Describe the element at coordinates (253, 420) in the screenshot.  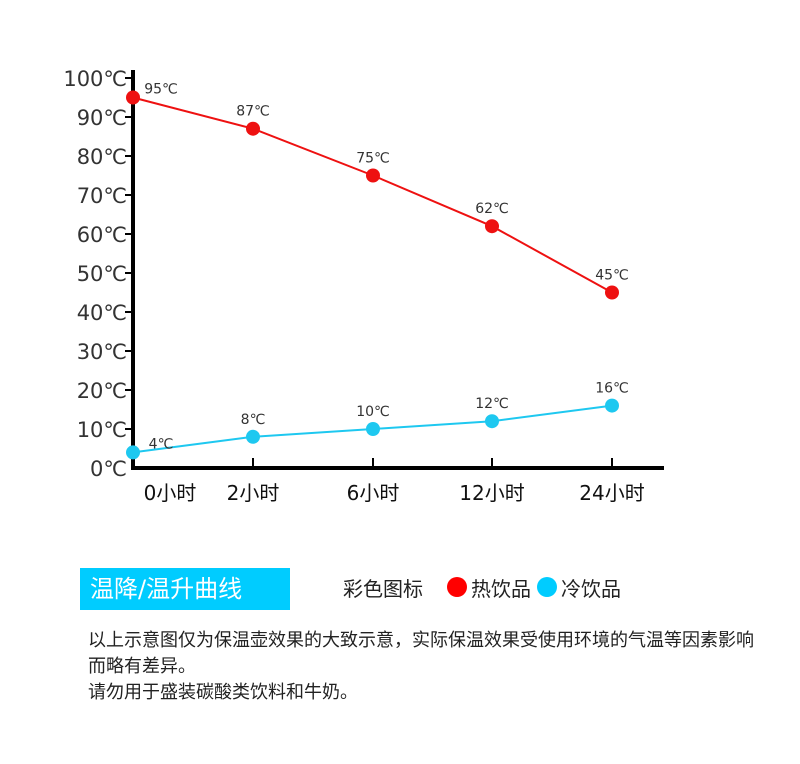
I see `data-label: 8℃` at that location.